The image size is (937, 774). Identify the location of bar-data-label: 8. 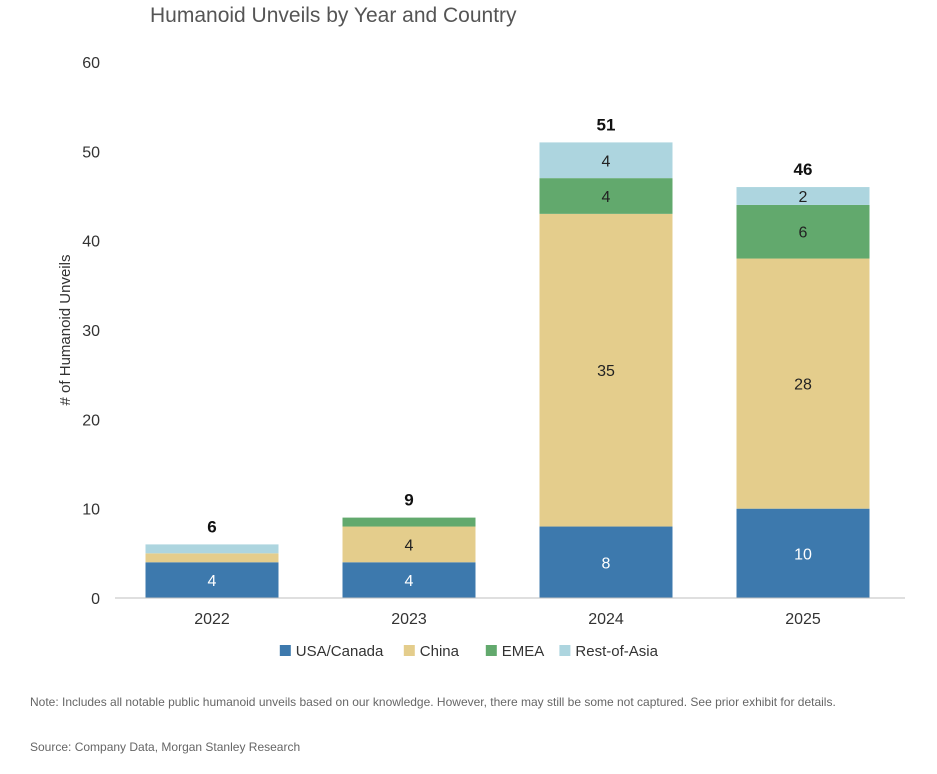
(606, 563).